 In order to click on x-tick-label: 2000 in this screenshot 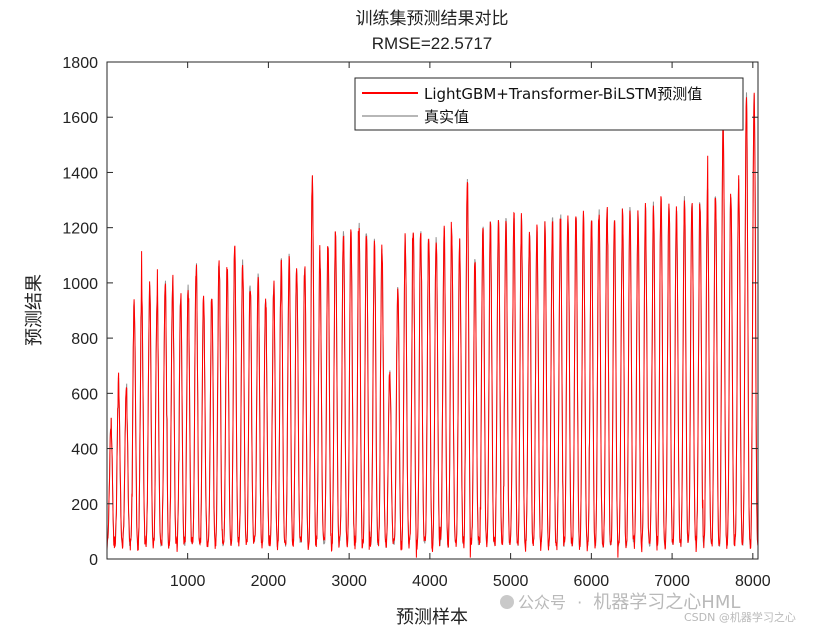, I will do `click(269, 581)`.